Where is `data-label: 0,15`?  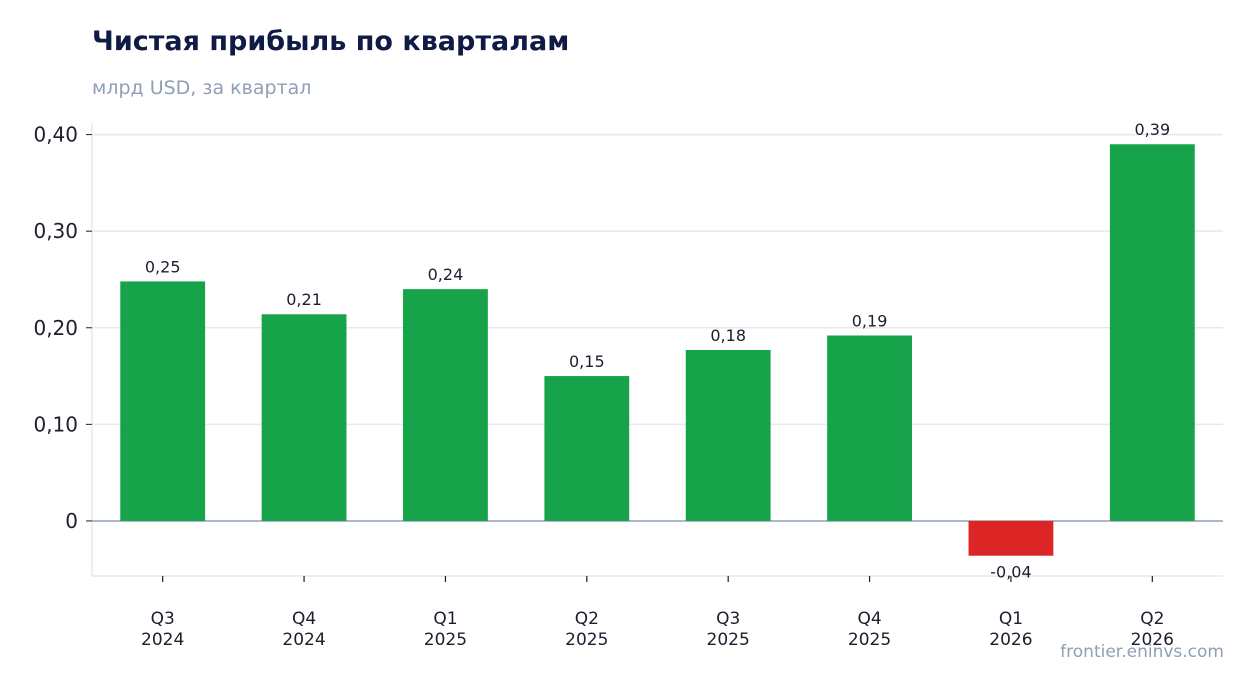 data-label: 0,15 is located at coordinates (587, 361).